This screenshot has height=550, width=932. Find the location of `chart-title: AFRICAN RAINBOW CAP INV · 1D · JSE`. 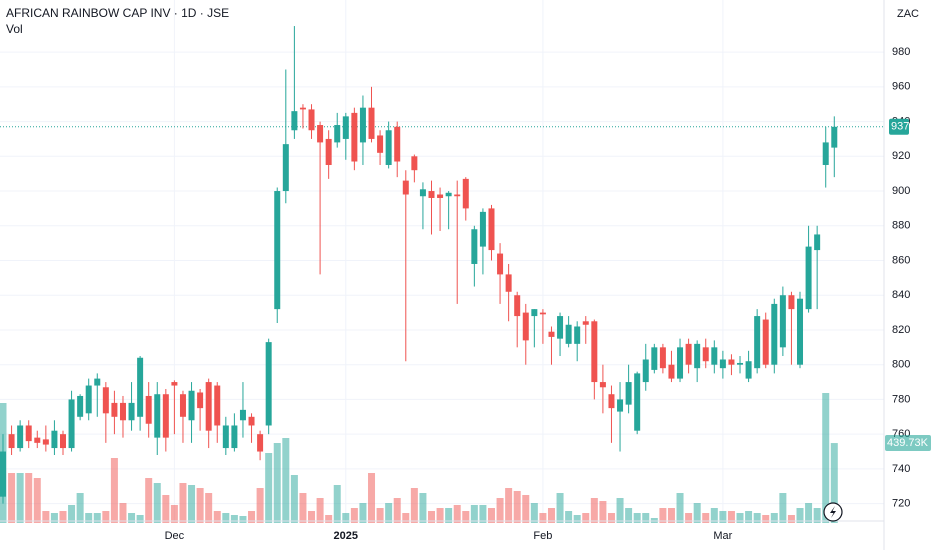

chart-title: AFRICAN RAINBOW CAP INV · 1D · JSE is located at coordinates (117, 13).